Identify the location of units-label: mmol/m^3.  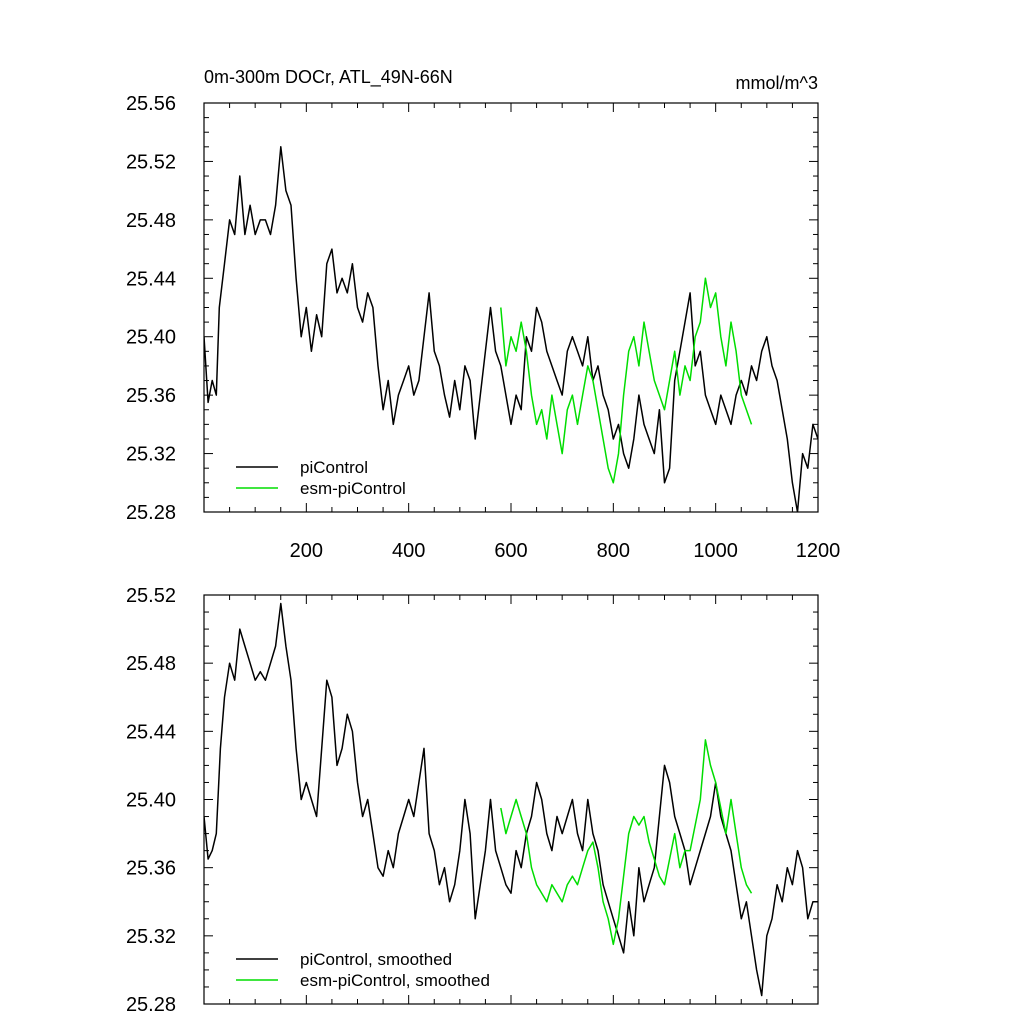
(777, 83).